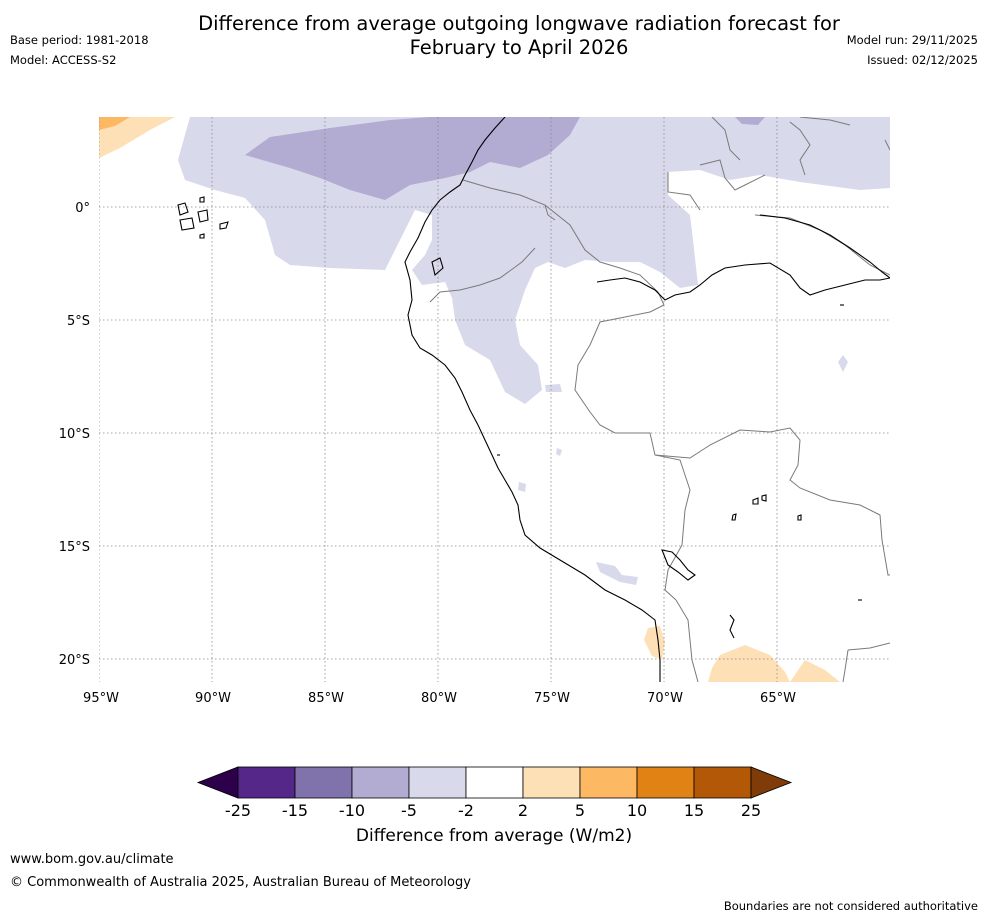 This screenshot has height=919, width=988. Describe the element at coordinates (82, 208) in the screenshot. I see `lat-label: 0°` at that location.